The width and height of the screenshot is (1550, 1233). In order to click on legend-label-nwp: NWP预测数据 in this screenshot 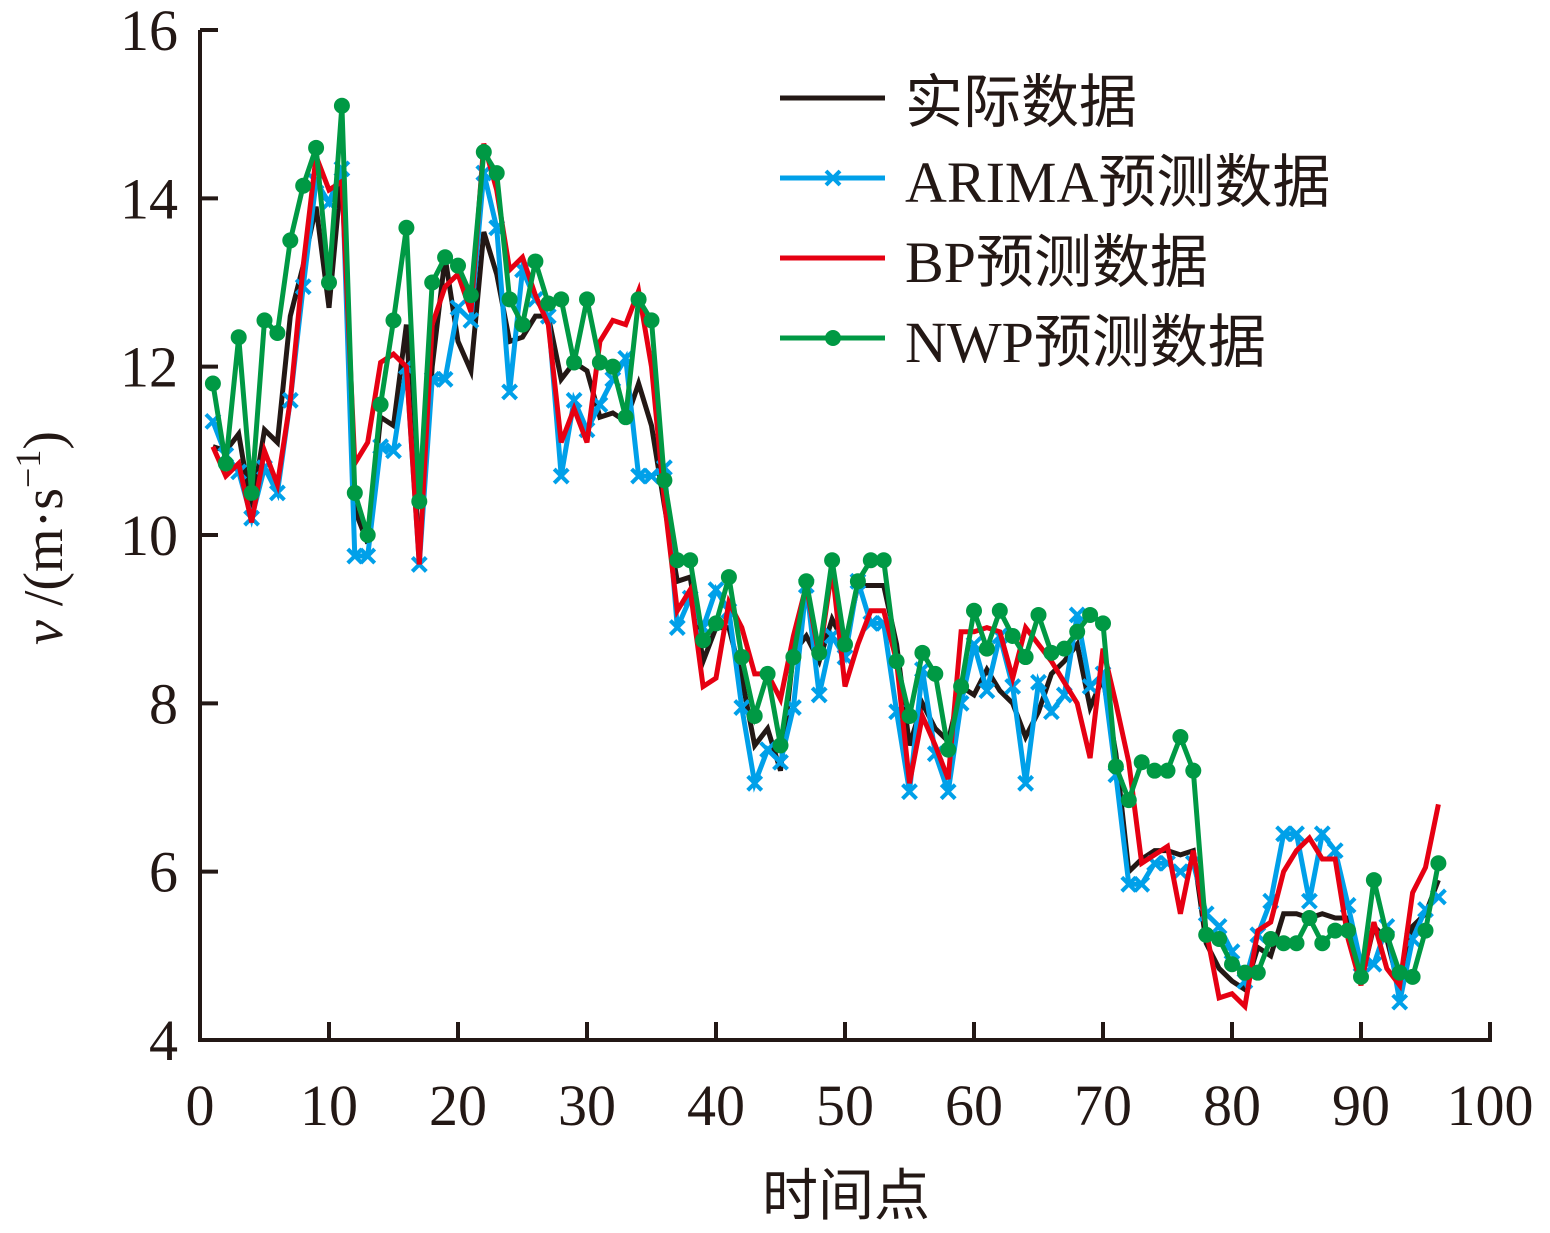, I will do `click(1085, 342)`.